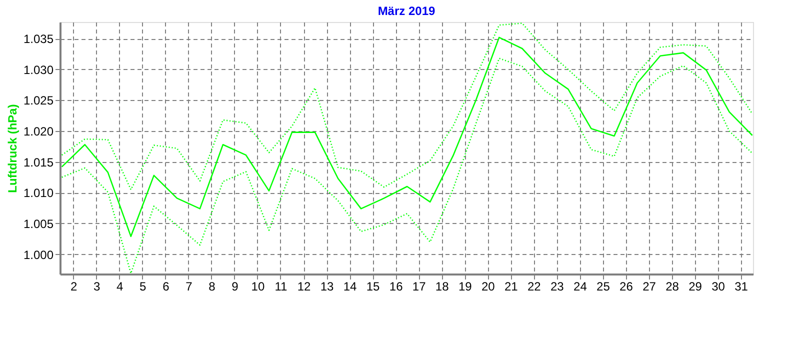  What do you see at coordinates (603, 287) in the screenshot?
I see `x-tick-label: 25` at bounding box center [603, 287].